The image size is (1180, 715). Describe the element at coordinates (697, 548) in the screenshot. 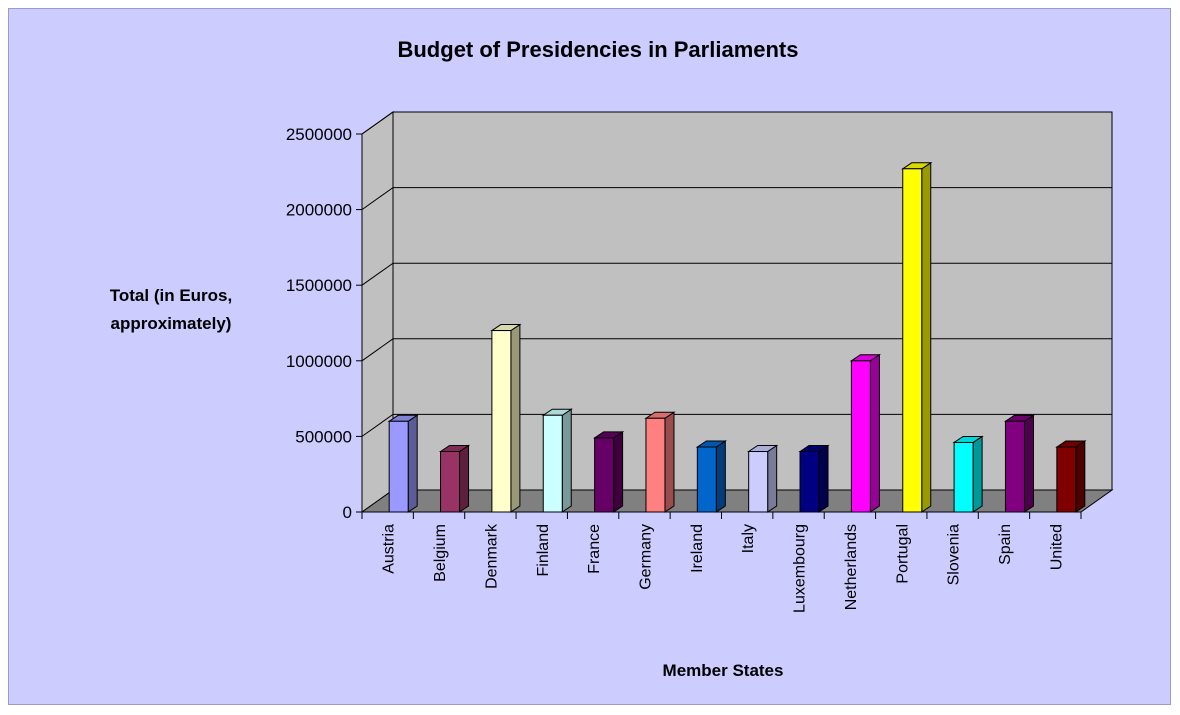

I see `x-tick-label: Ireland` at that location.